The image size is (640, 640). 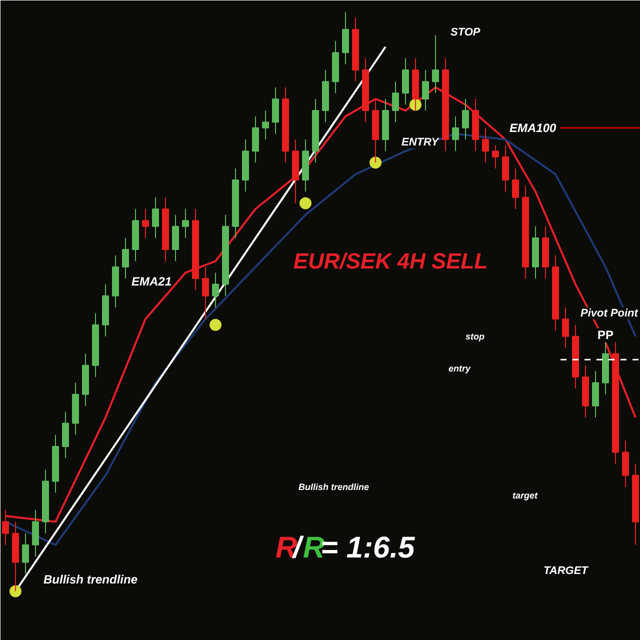 What do you see at coordinates (421, 142) in the screenshot?
I see `annotation: ENTRY` at bounding box center [421, 142].